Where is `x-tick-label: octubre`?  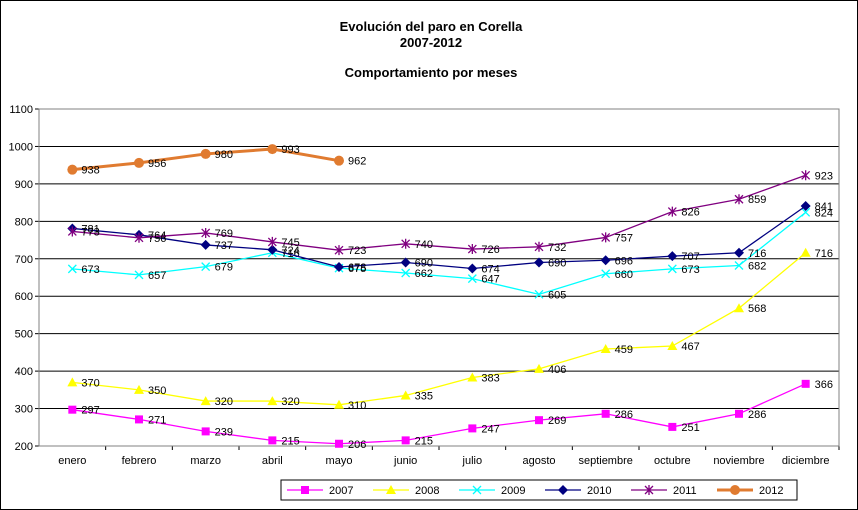
x-tick-label: octubre is located at coordinates (672, 461).